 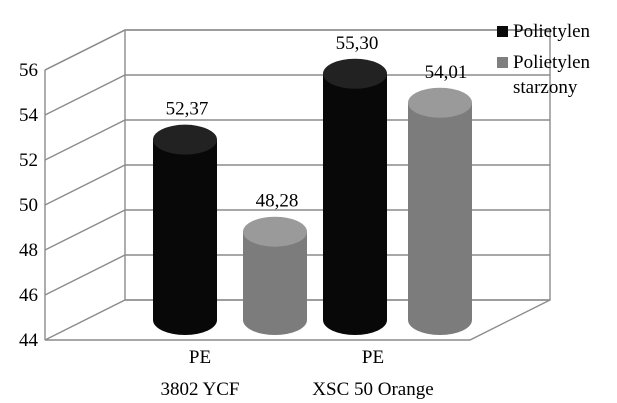 What do you see at coordinates (372, 389) in the screenshot?
I see `x-tick-label: XSC 50 Orange` at bounding box center [372, 389].